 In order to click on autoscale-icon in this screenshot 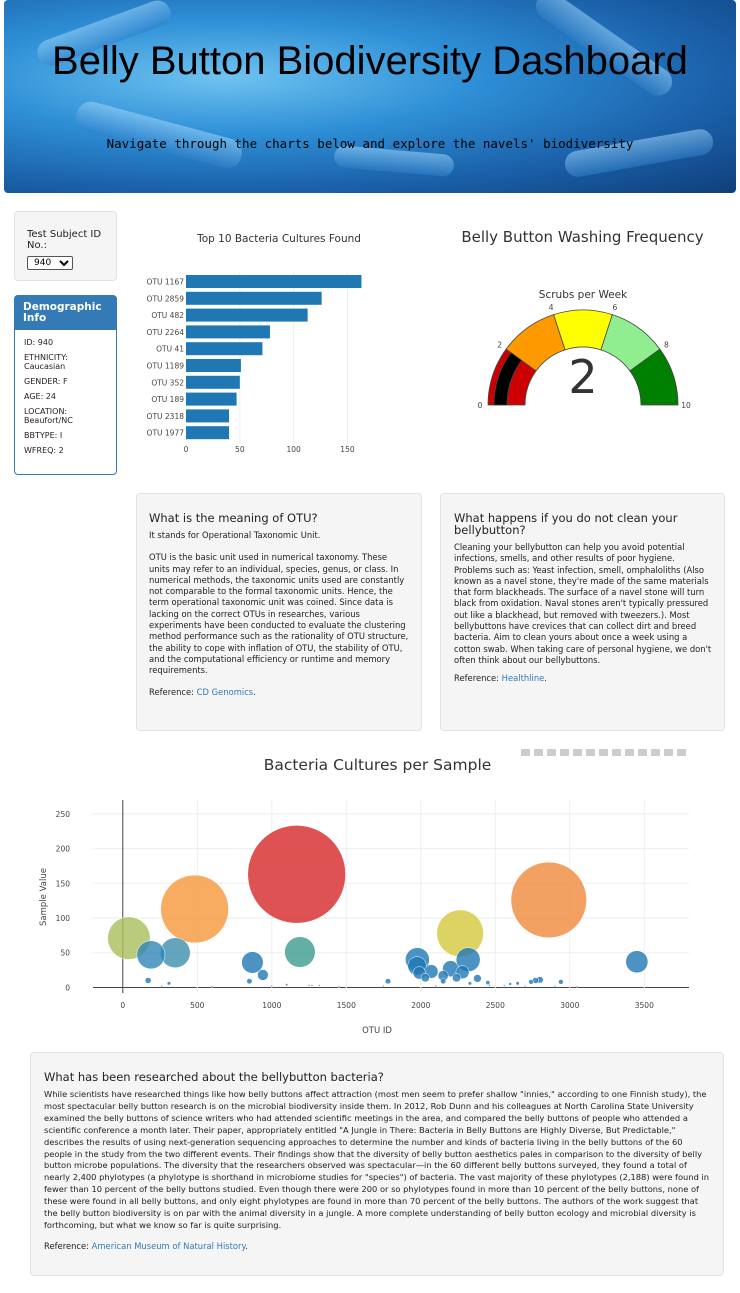, I will do `click(616, 752)`.